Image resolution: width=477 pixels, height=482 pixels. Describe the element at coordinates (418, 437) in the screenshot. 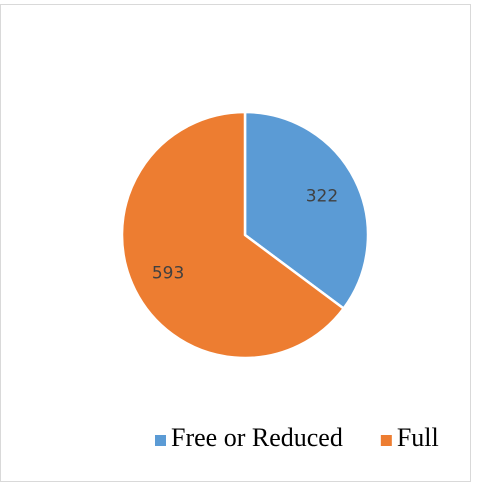

I see `legend-label: Full` at that location.